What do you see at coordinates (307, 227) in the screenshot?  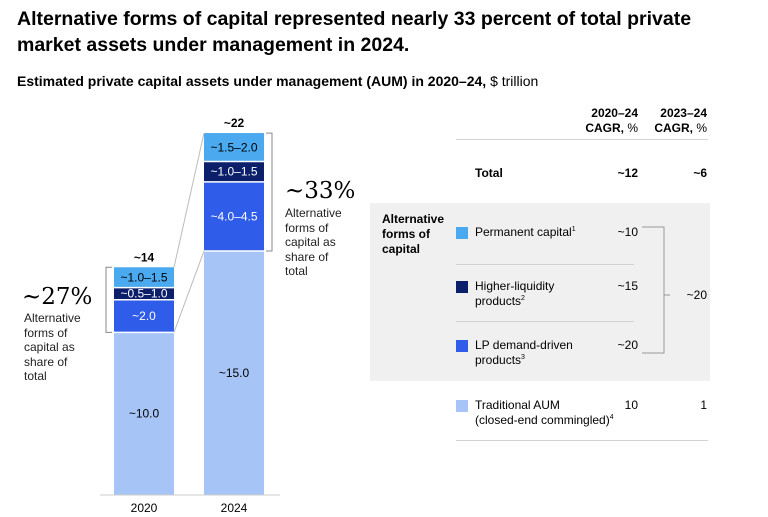 I see `share-2024-line: forms of` at bounding box center [307, 227].